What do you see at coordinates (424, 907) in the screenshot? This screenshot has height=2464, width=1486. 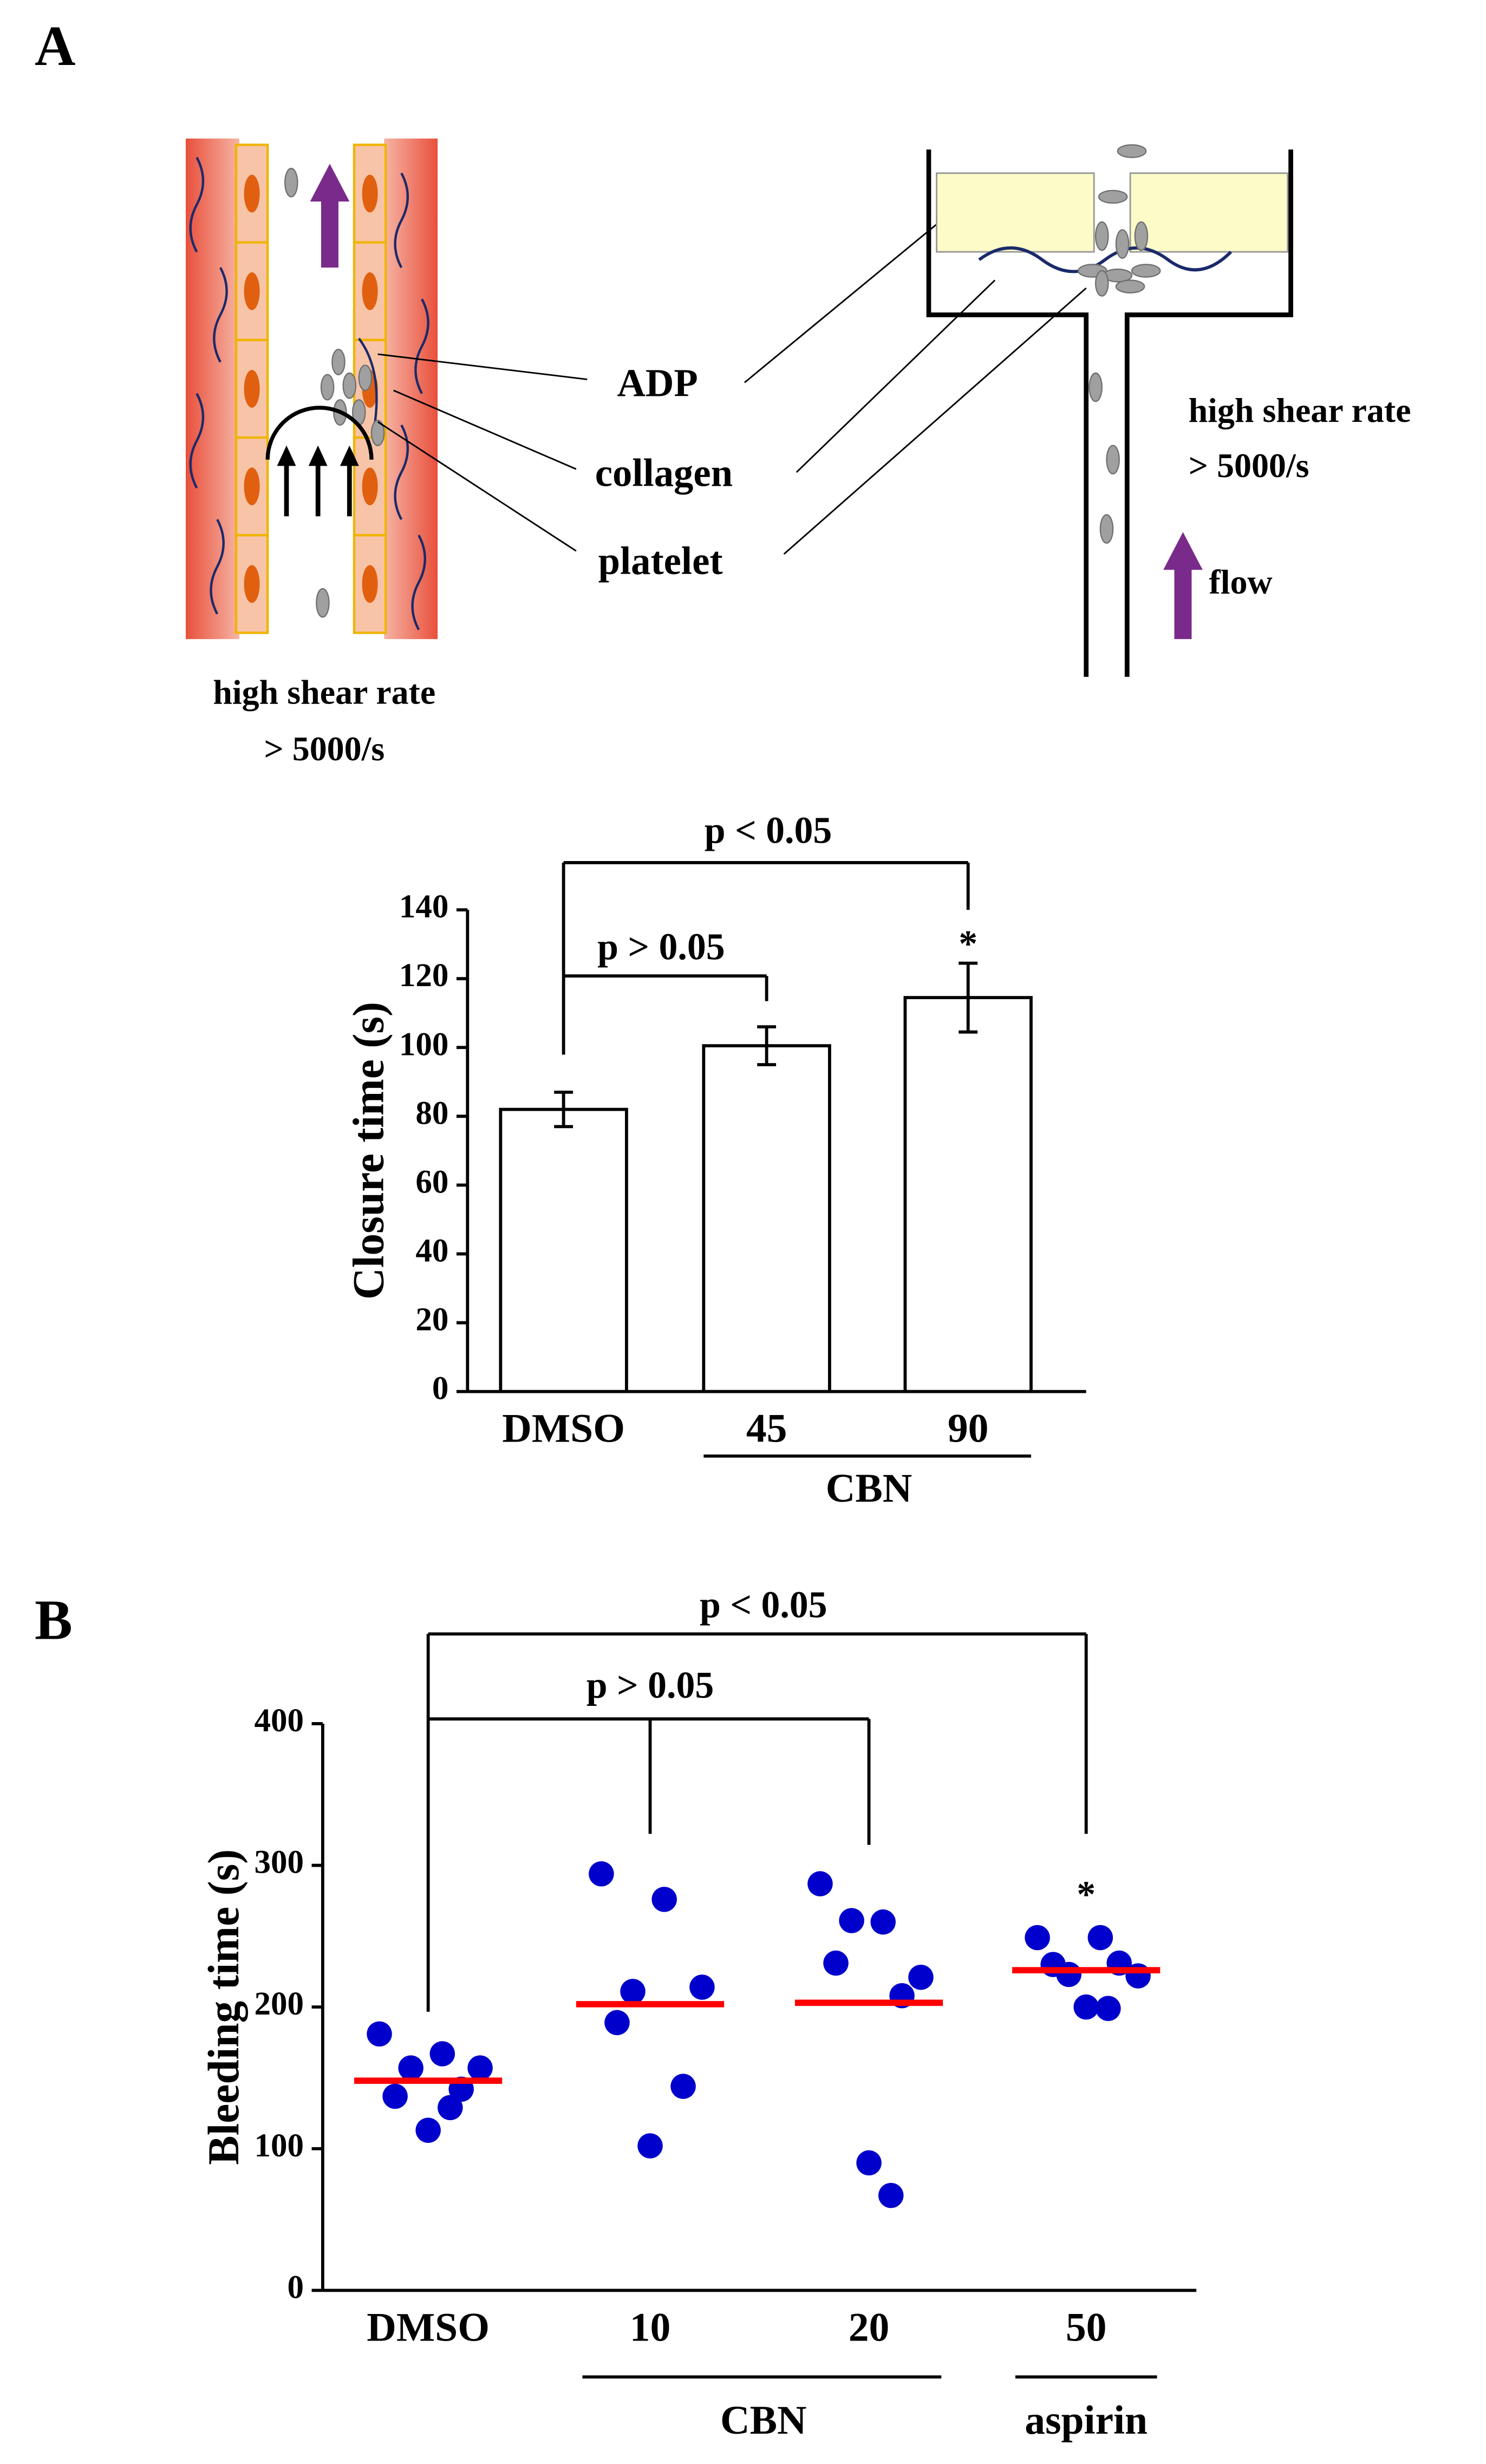 I see `y-tick-label: 140` at bounding box center [424, 907].